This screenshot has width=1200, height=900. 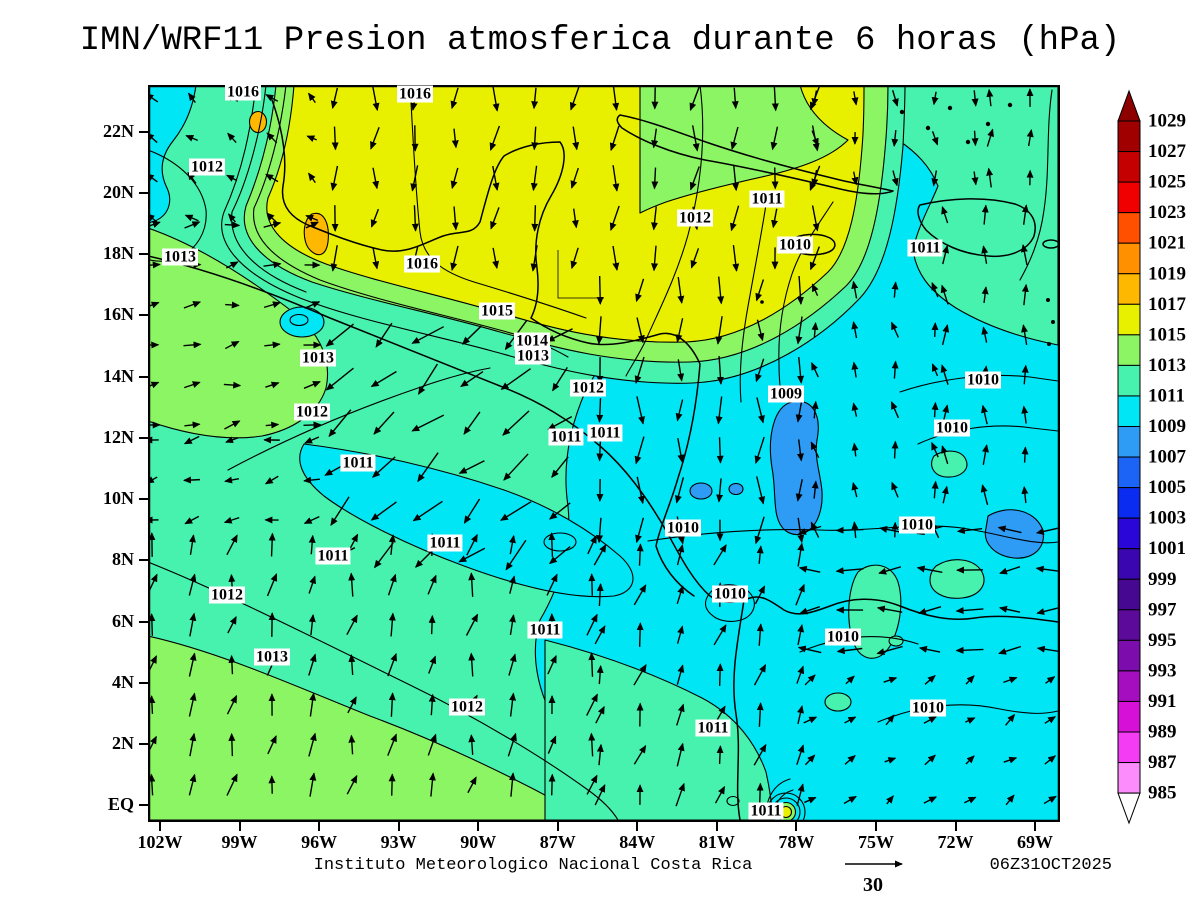 What do you see at coordinates (1167, 487) in the screenshot?
I see `colorbar-label: 1005` at bounding box center [1167, 487].